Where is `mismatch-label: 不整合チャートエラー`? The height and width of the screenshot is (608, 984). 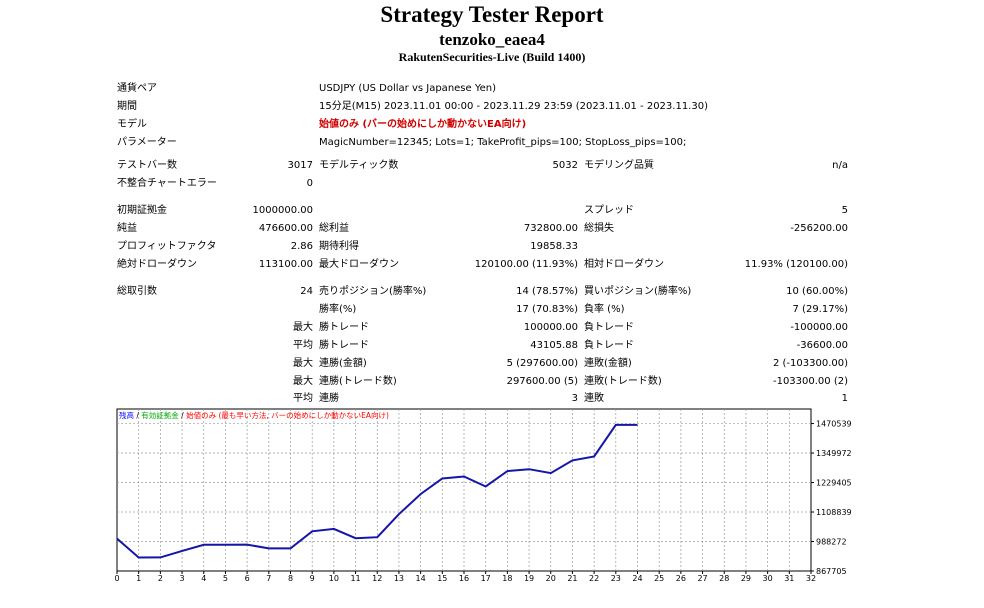
mismatch-label: 不整合チャートエラー is located at coordinates (167, 183).